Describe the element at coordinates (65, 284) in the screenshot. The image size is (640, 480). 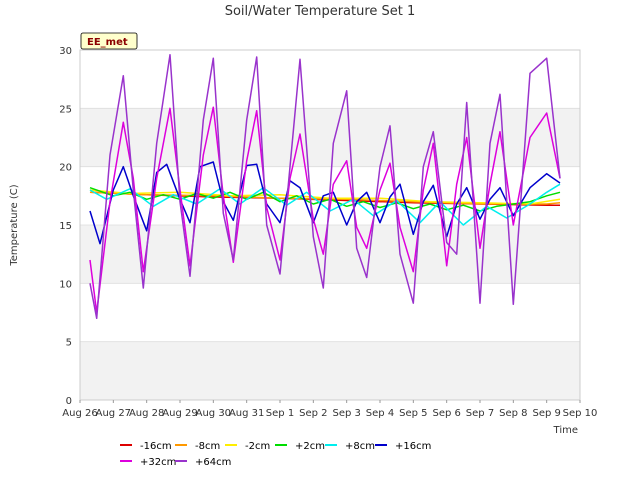
I see `y-tick-label: 10` at that location.